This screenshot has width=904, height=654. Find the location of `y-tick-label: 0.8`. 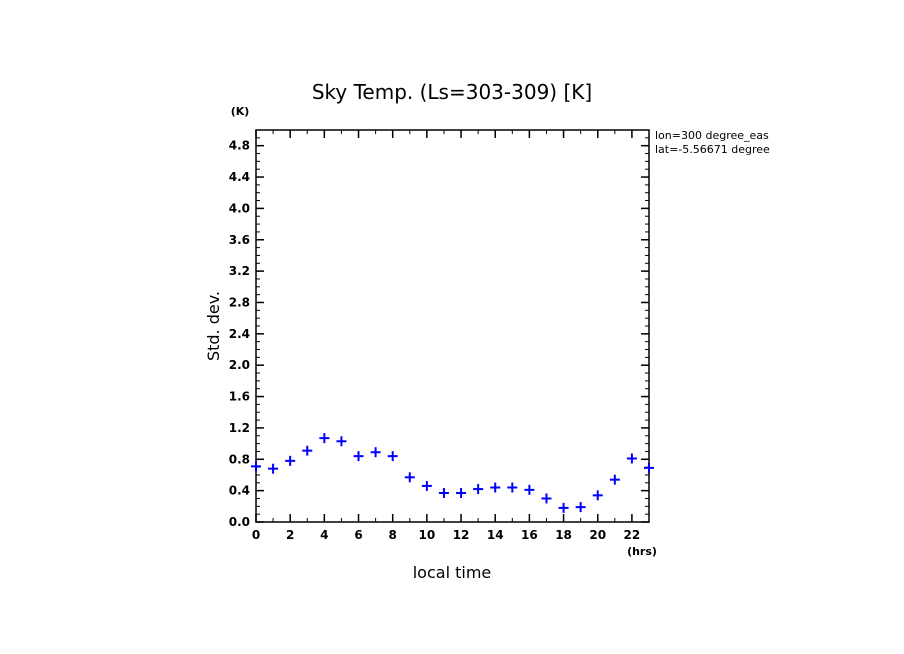

y-tick-label: 0.8 is located at coordinates (239, 459).